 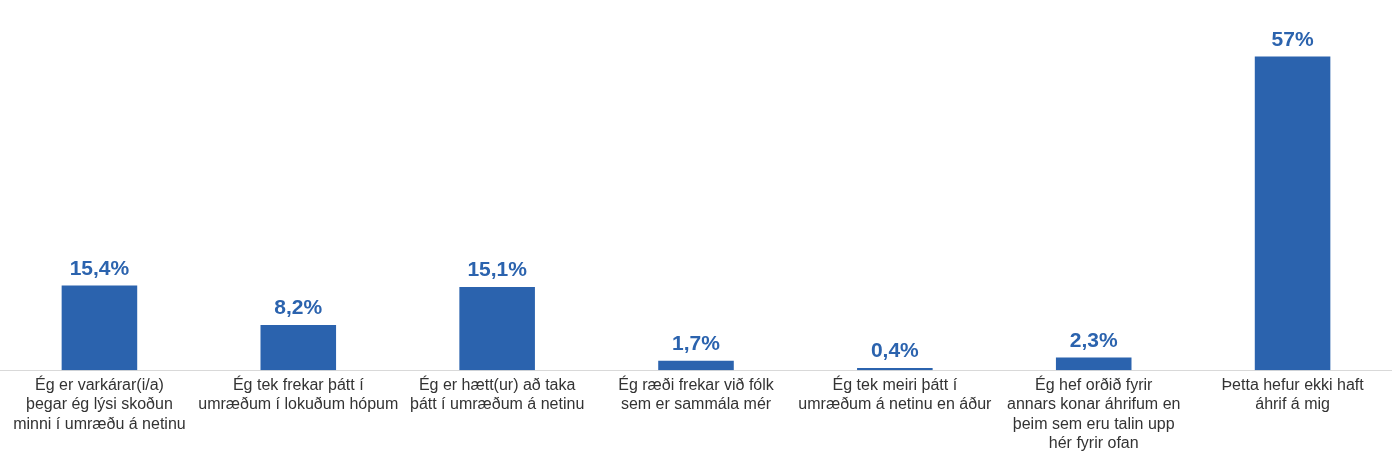 I want to click on x-tick-label: Ég hef orðið fyrir annars konar áhrifum en þeim sem eru talin upp hér fyrir ofan, so click(x=1094, y=413).